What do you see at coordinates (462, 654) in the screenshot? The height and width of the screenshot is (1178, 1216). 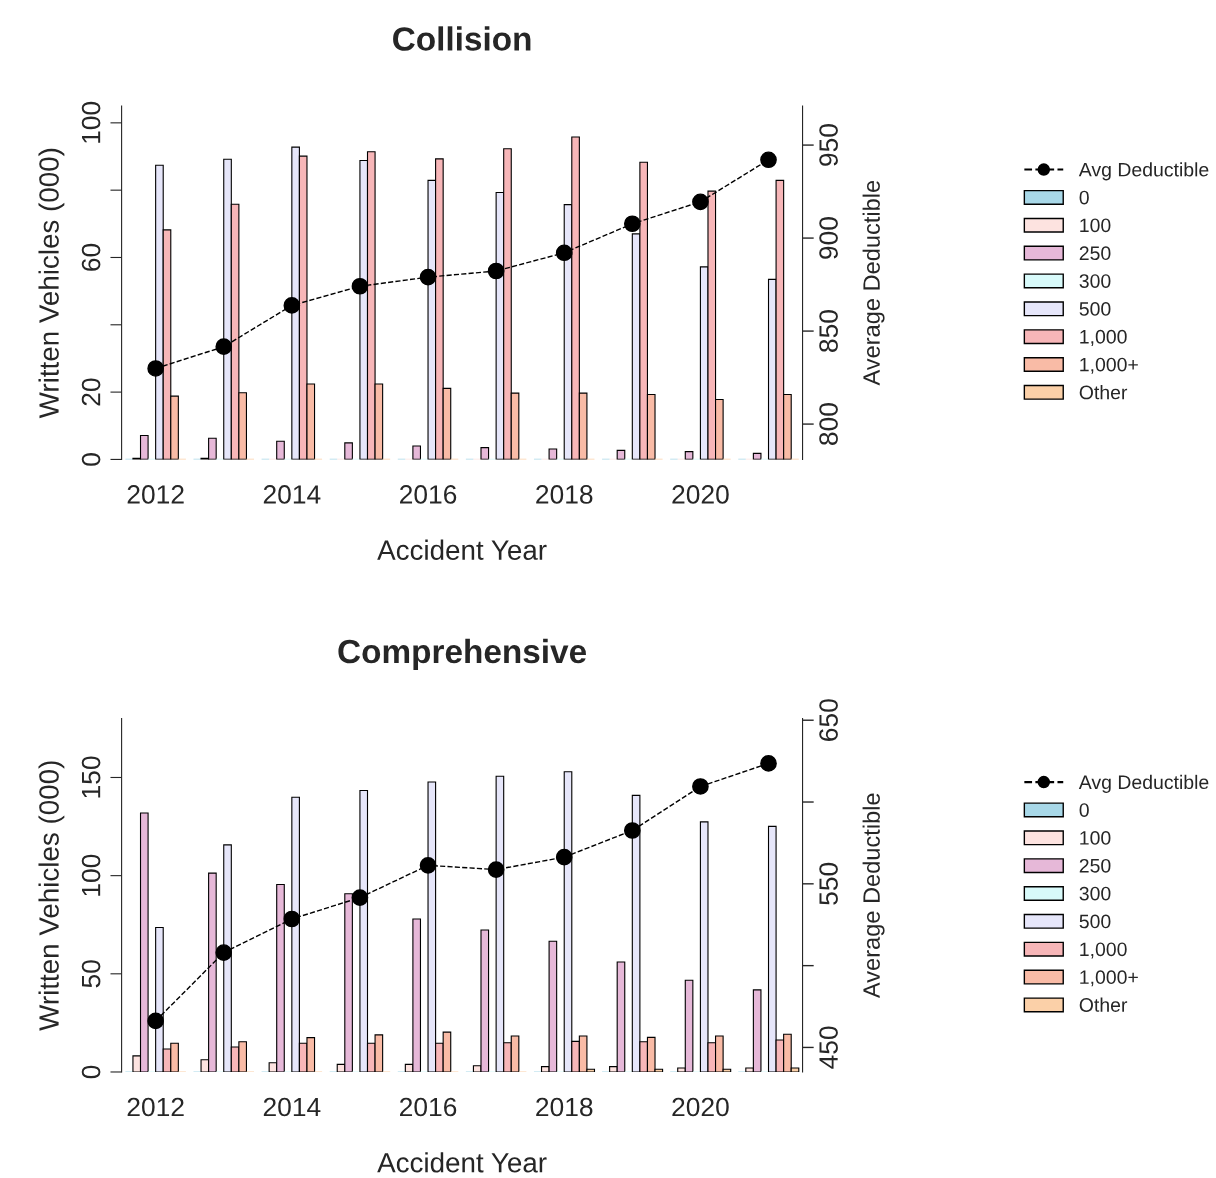 I see `chart-title: Comprehensive` at bounding box center [462, 654].